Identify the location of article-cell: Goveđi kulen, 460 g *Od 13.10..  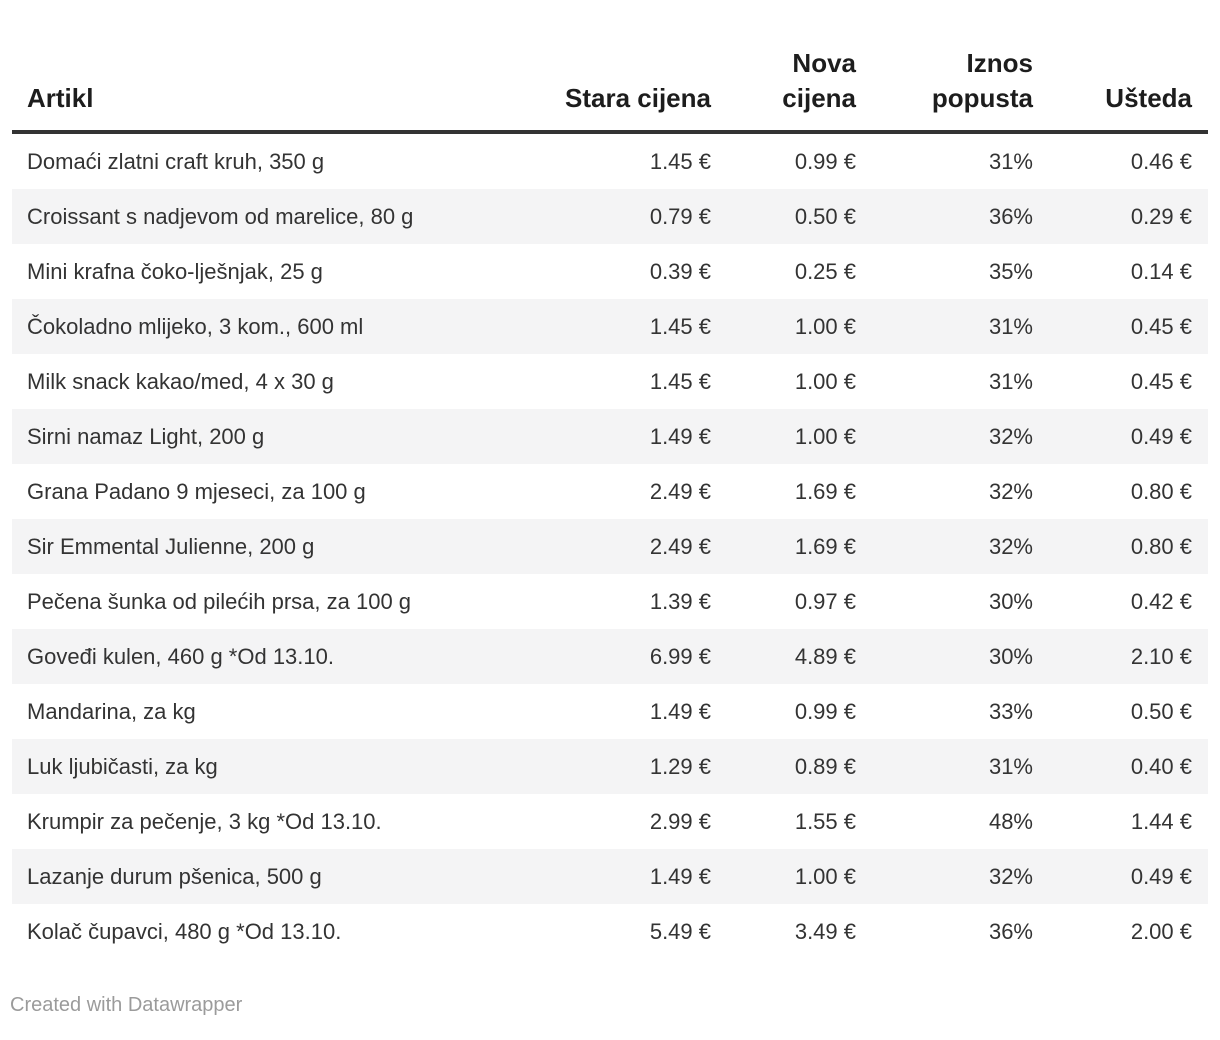
(180, 656).